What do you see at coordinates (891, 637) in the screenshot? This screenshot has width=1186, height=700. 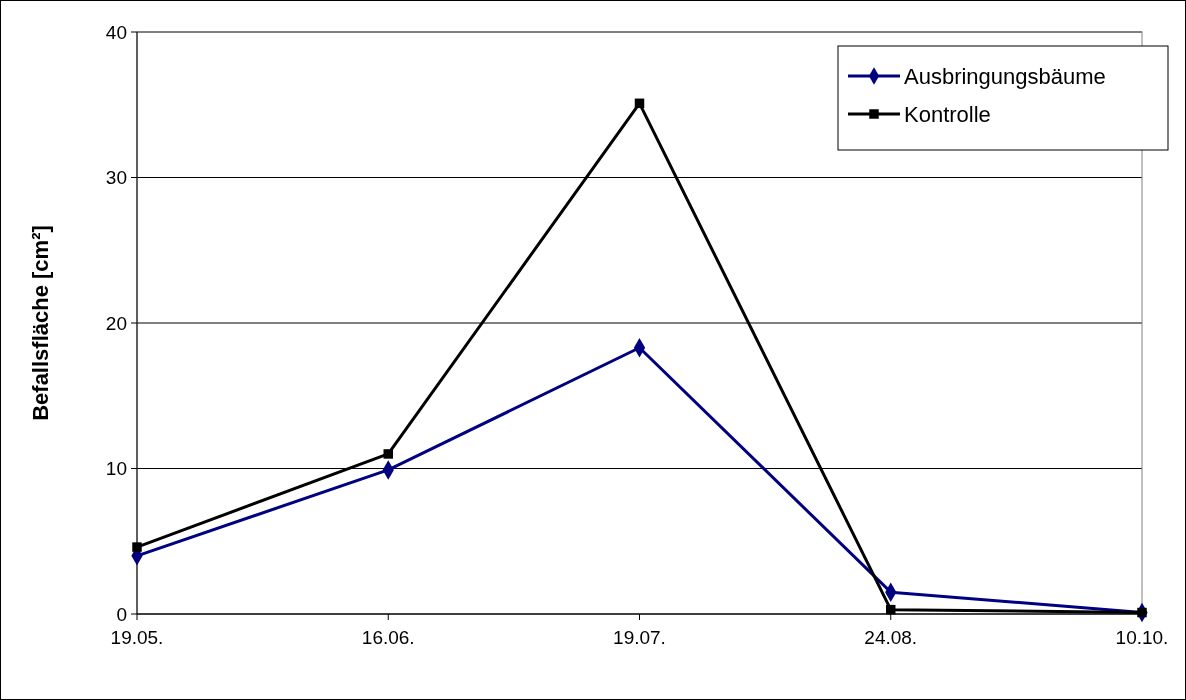 I see `x-tick-label: 24.08.` at bounding box center [891, 637].